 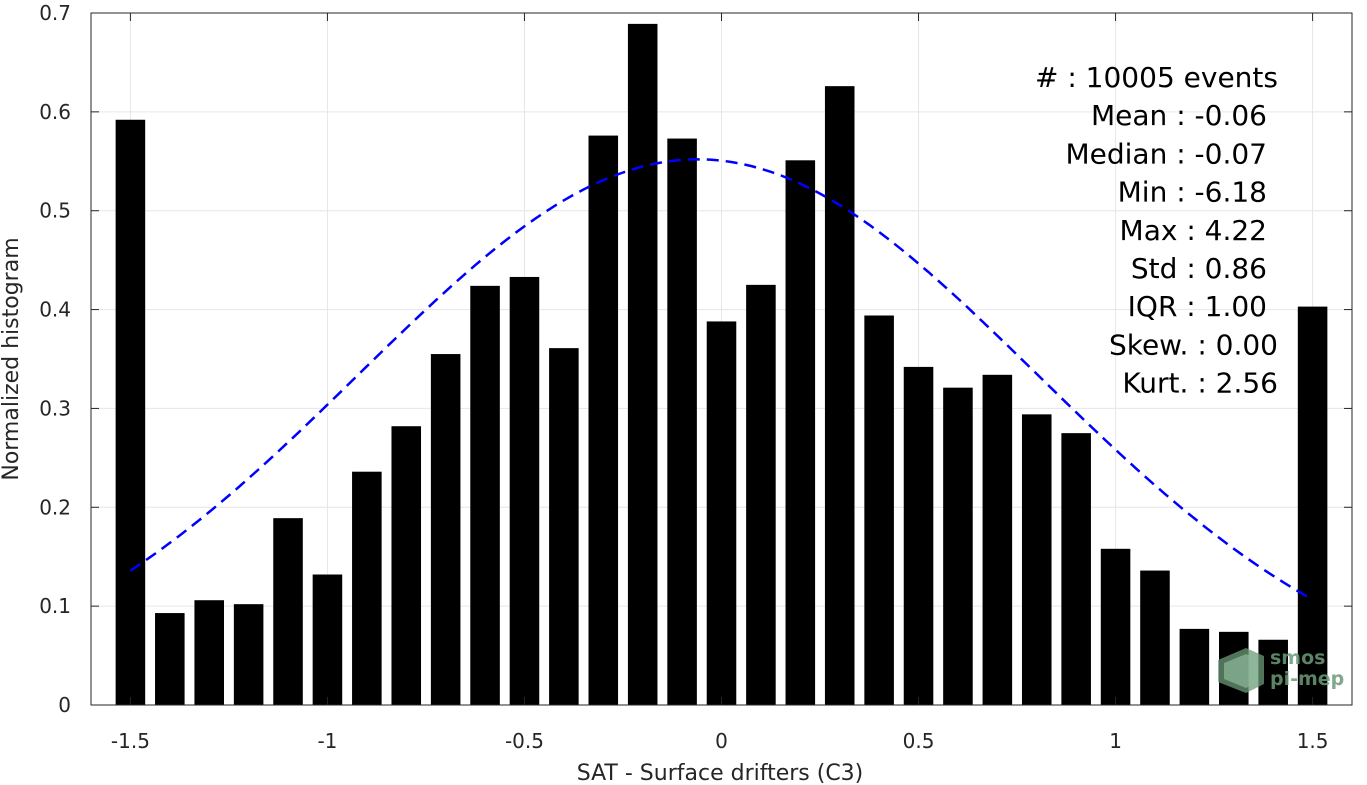 What do you see at coordinates (130, 741) in the screenshot?
I see `x-tick-label: -1.5` at bounding box center [130, 741].